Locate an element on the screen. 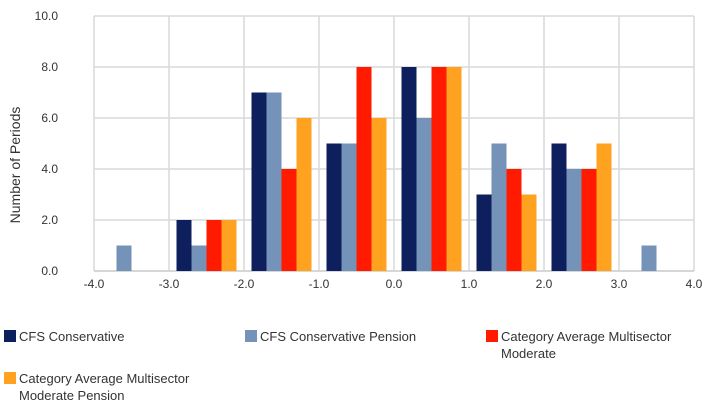  x-tick-label: 4.0 is located at coordinates (694, 284).